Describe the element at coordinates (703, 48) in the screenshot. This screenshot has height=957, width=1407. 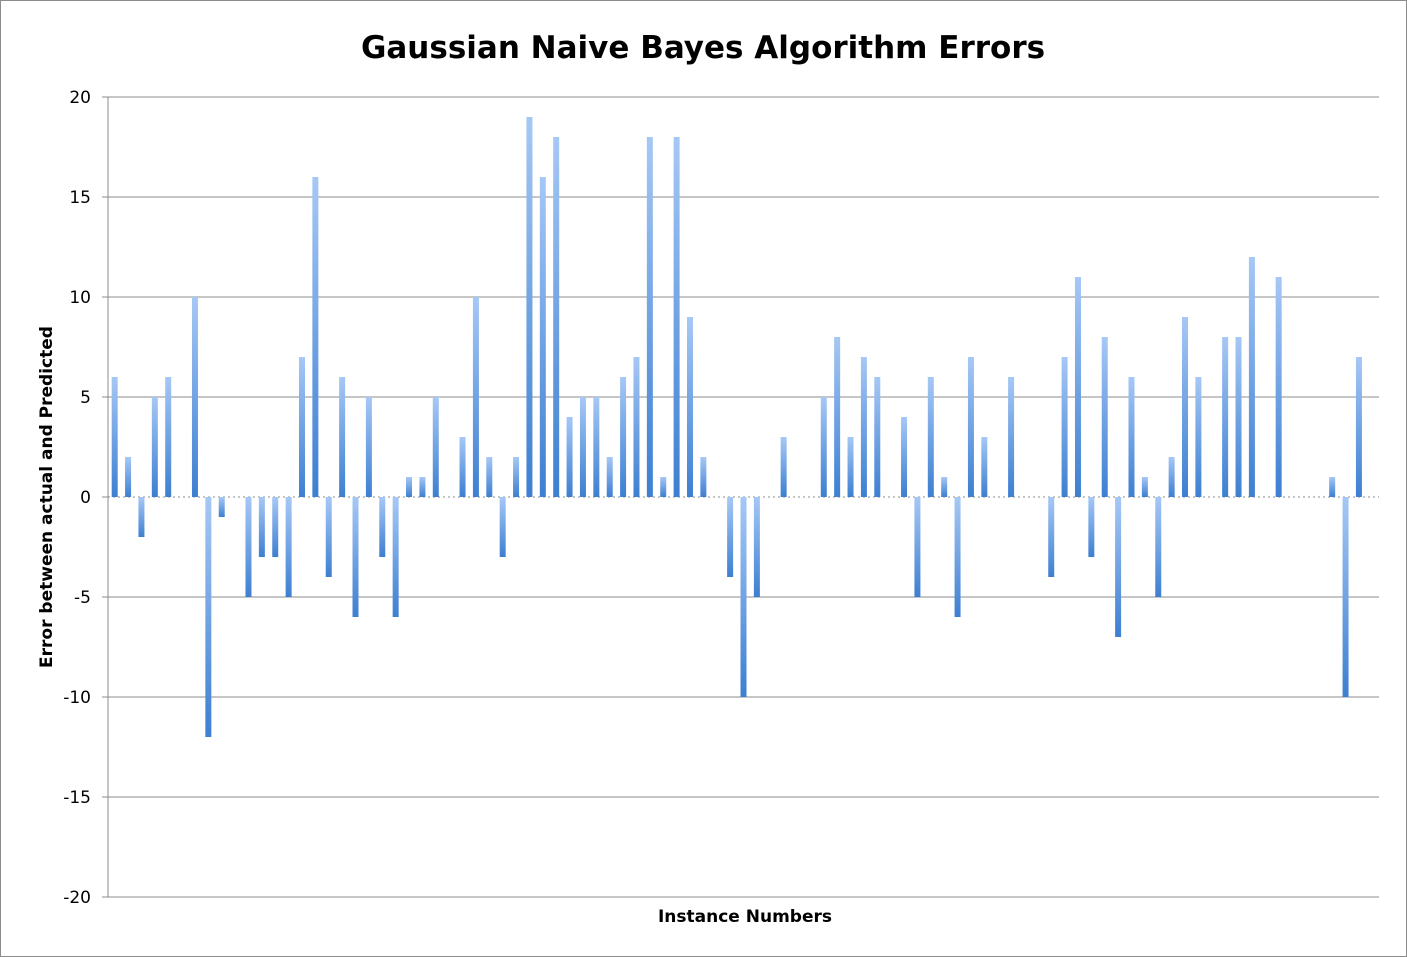
I see `chart-title: Gaussian Naive Bayes Algorithm Errors` at that location.